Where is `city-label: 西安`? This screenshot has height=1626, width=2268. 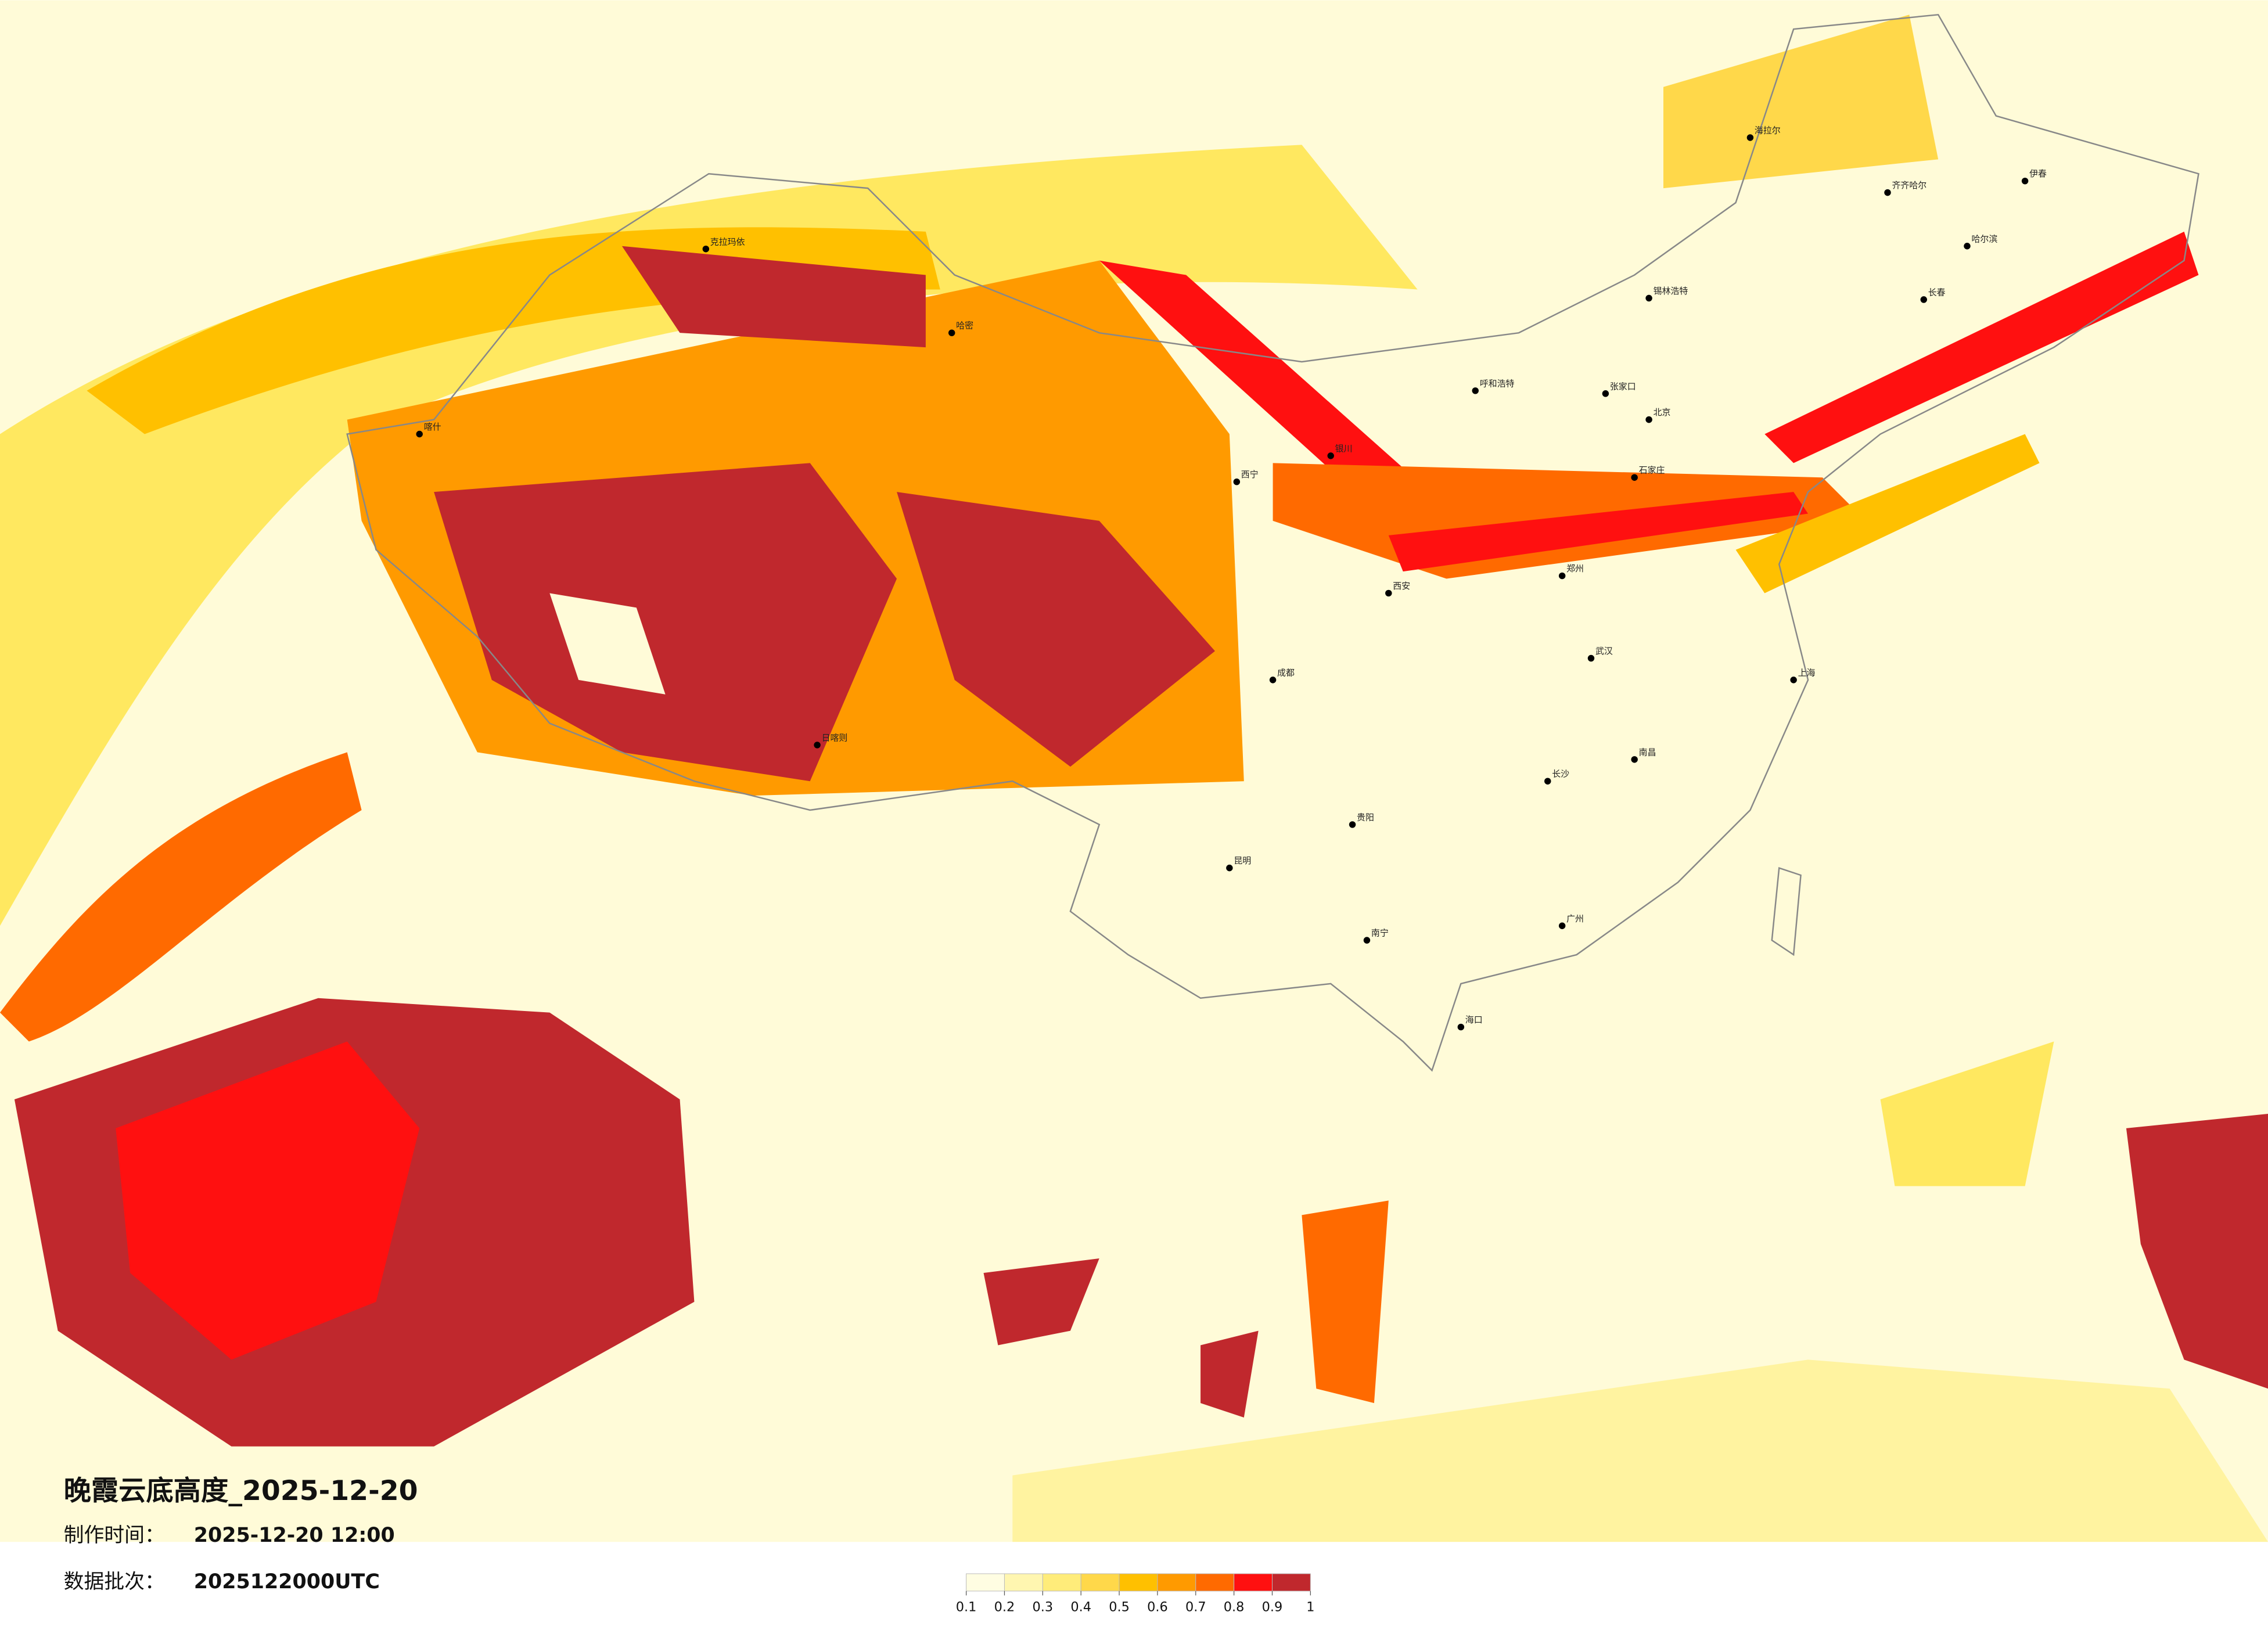
city-label: 西安 is located at coordinates (1401, 586).